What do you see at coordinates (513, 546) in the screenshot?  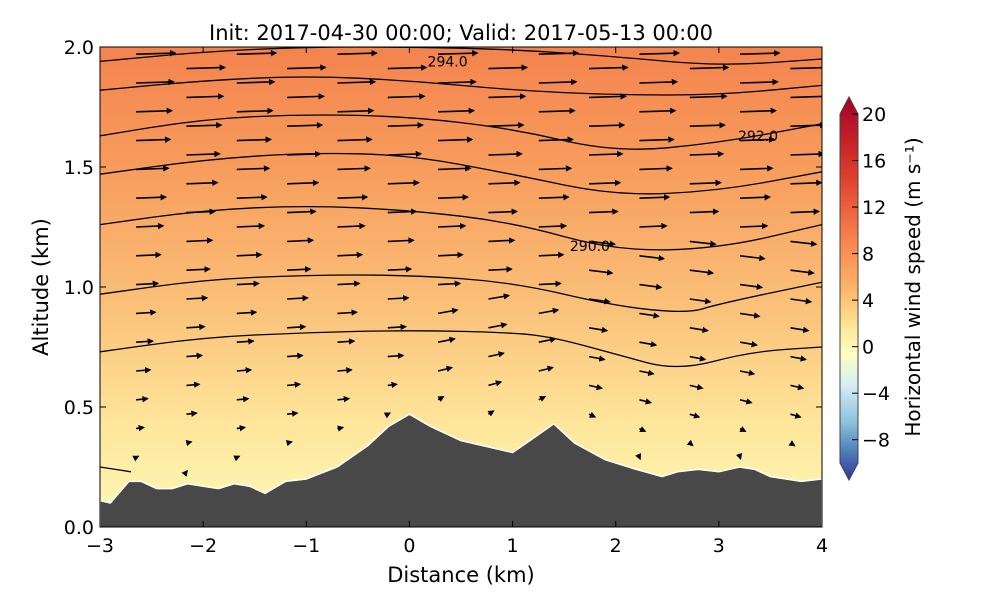 I see `x-tick-label: 1` at bounding box center [513, 546].